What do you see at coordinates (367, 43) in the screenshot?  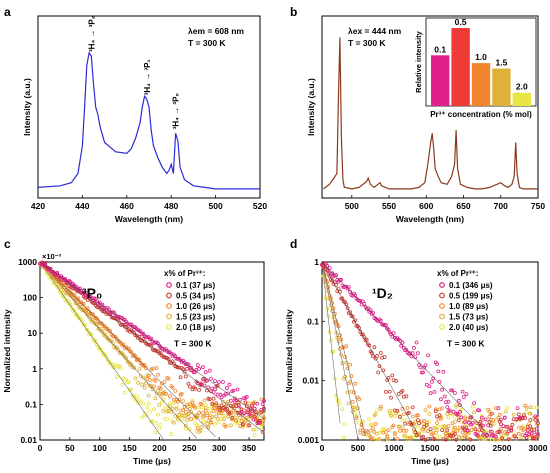 I see `condition-text: T = 300 K` at bounding box center [367, 43].